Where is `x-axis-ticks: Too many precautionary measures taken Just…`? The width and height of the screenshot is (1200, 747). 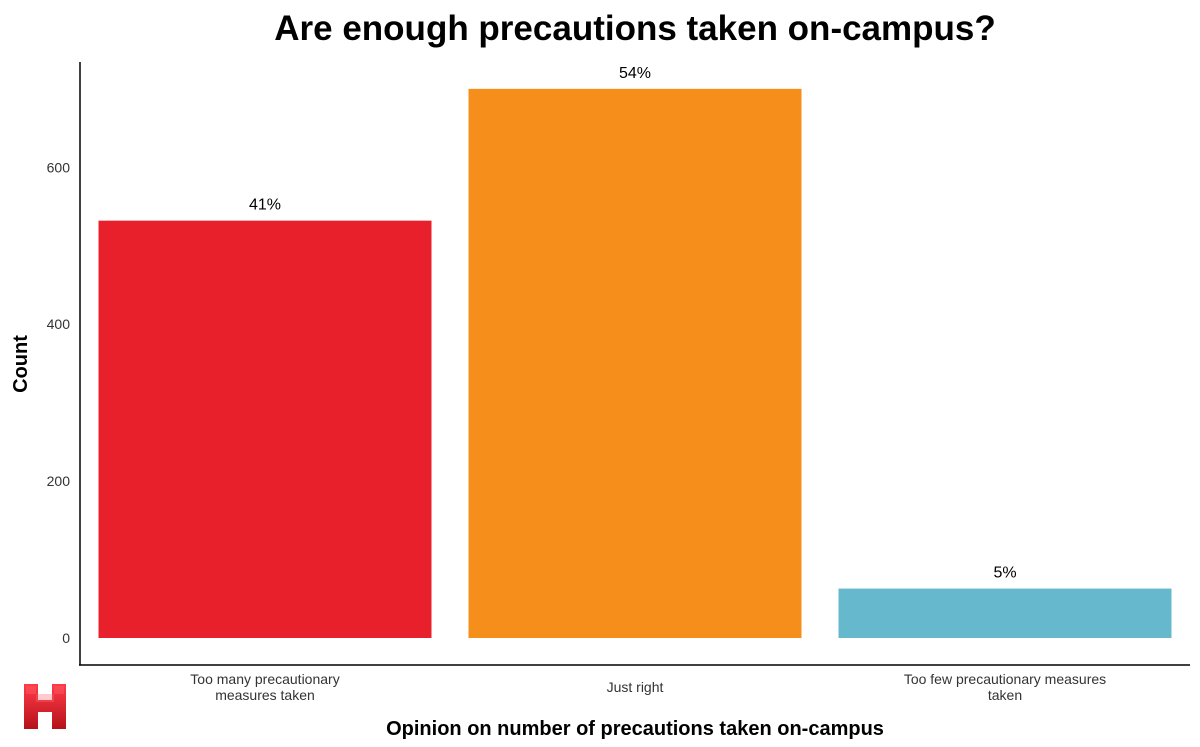
x-axis-ticks: Too many precautionary measures taken Just… is located at coordinates (648, 687).